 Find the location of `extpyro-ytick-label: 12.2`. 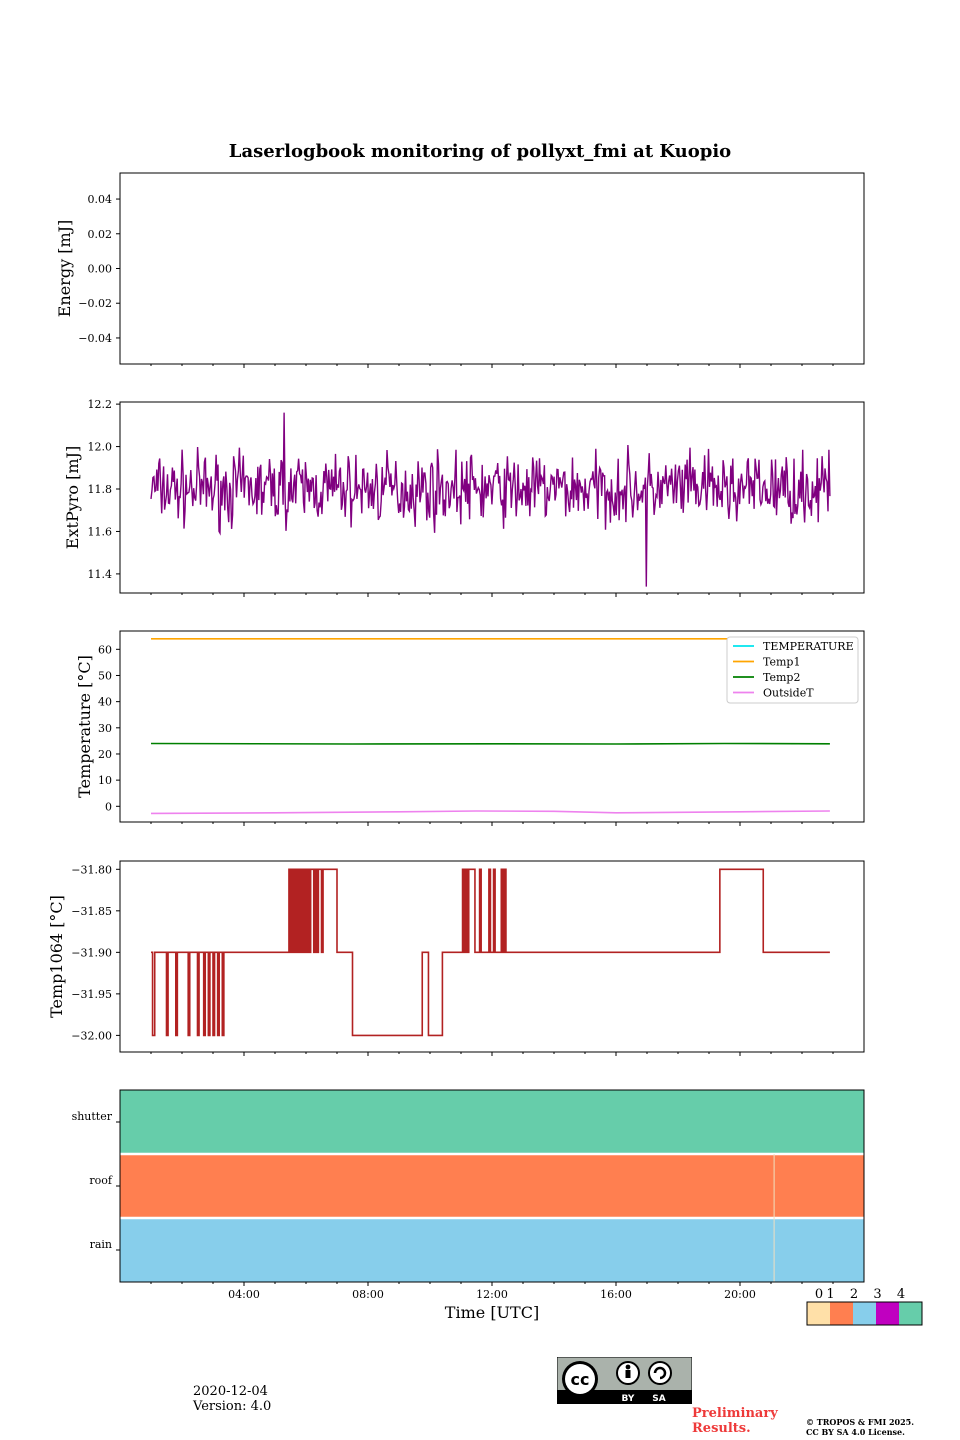

extpyro-ytick-label: 12.2 is located at coordinates (100, 404).